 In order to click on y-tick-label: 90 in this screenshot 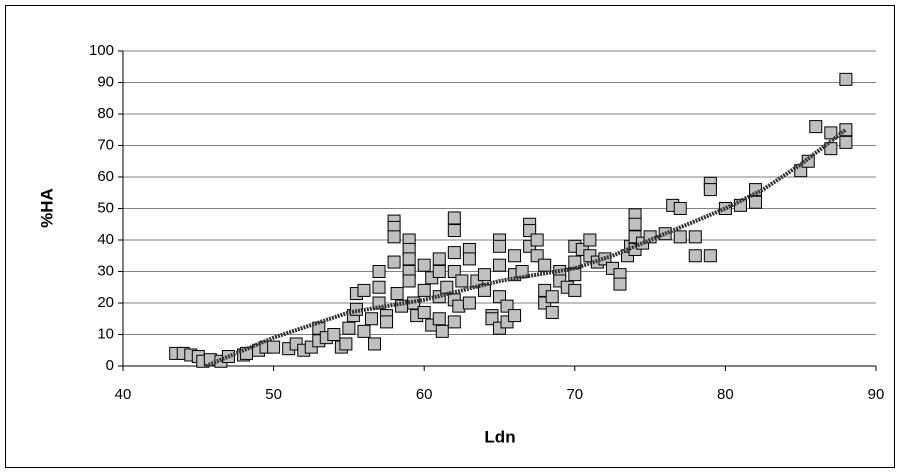, I will do `click(105, 81)`.